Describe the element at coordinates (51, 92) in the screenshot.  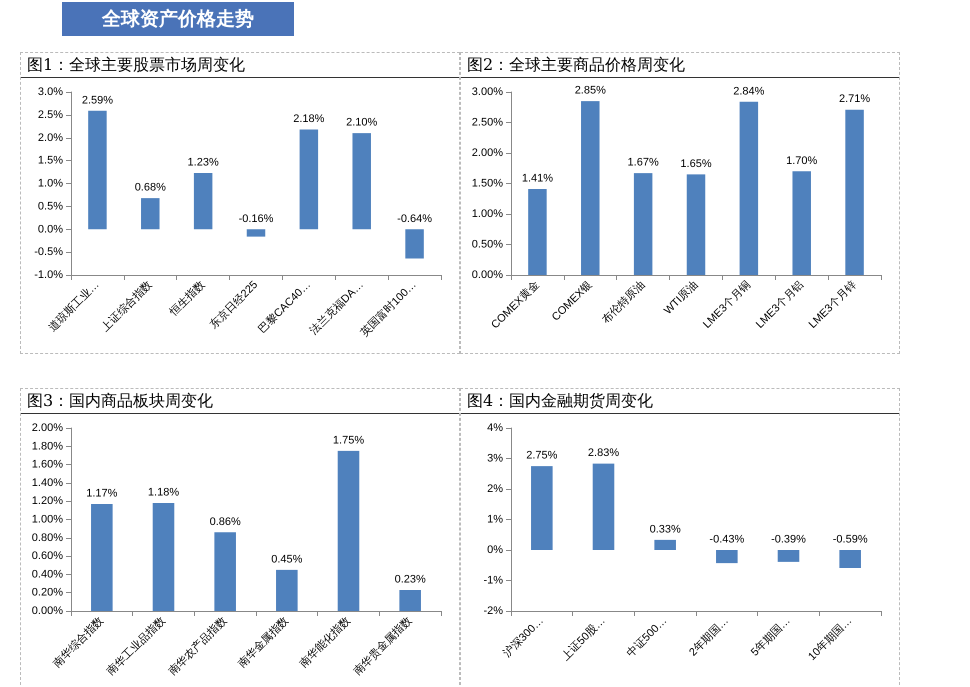
I see `y-tick-label: 3.0%` at that location.